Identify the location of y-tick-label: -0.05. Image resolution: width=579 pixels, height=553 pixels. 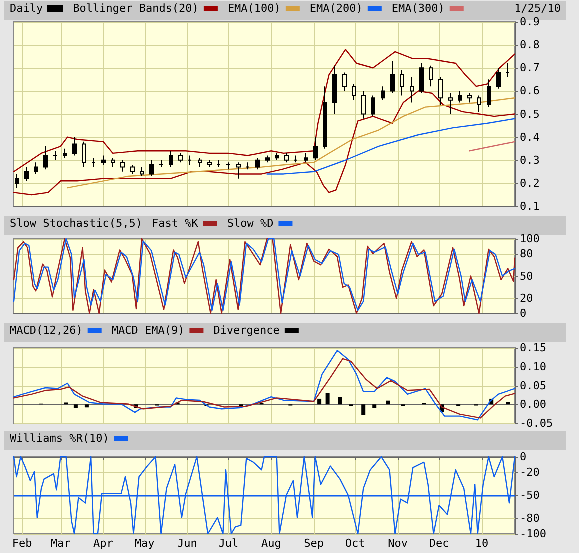
(537, 423).